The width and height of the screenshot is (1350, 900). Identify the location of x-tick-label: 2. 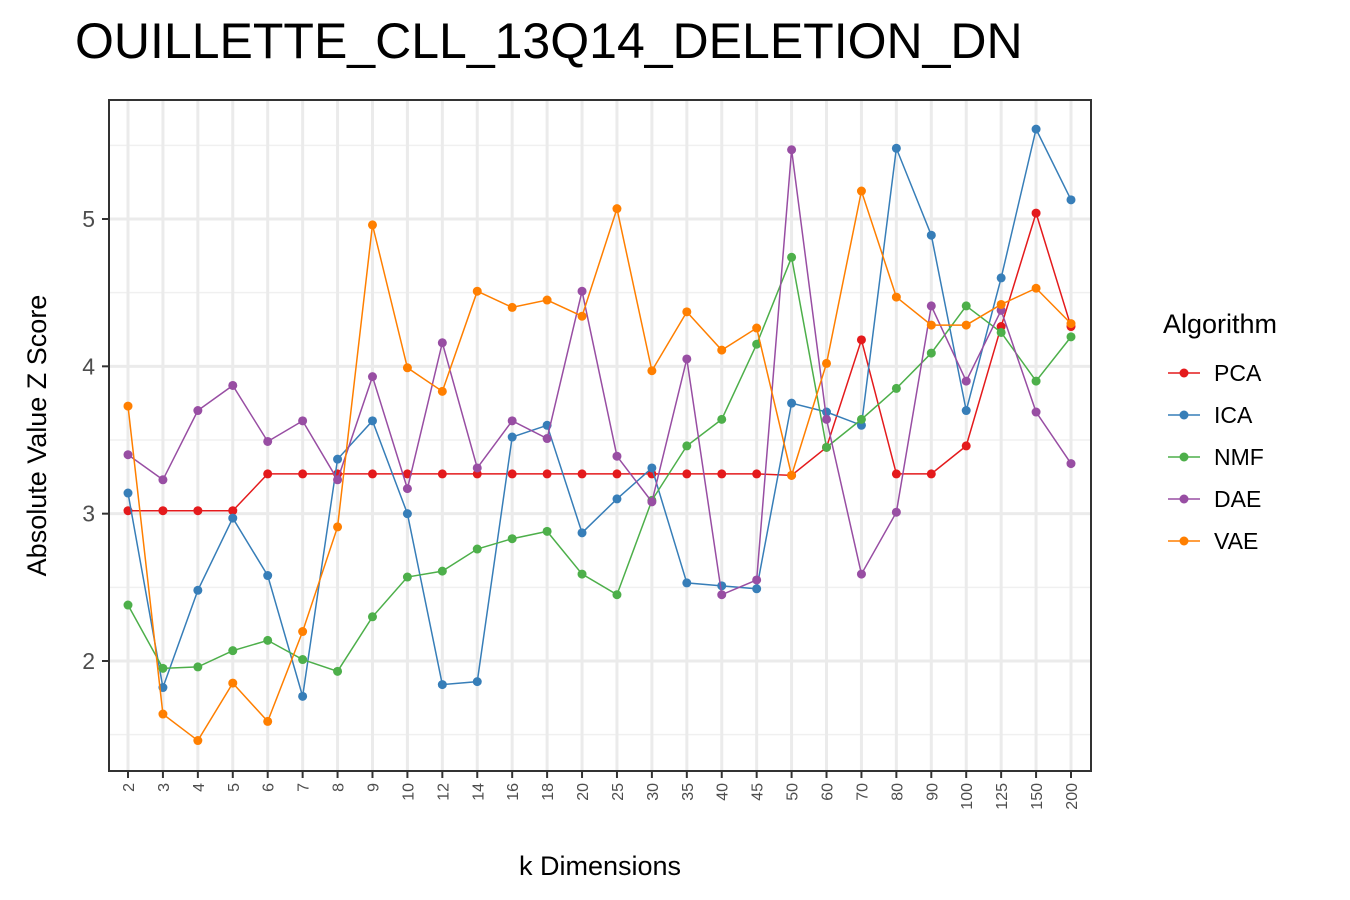
(129, 787).